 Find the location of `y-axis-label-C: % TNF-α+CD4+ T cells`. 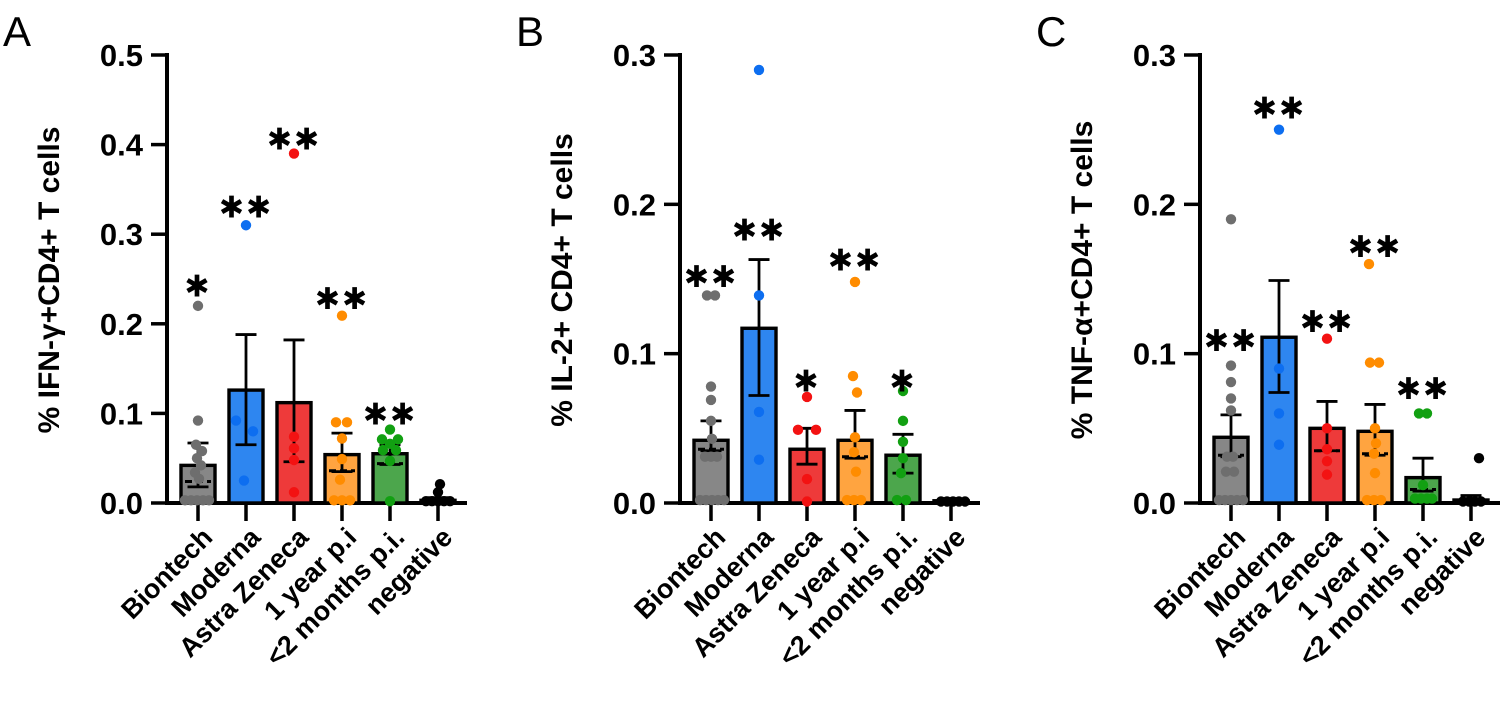

y-axis-label-C: % TNF-α+CD4+ T cells is located at coordinates (1082, 280).